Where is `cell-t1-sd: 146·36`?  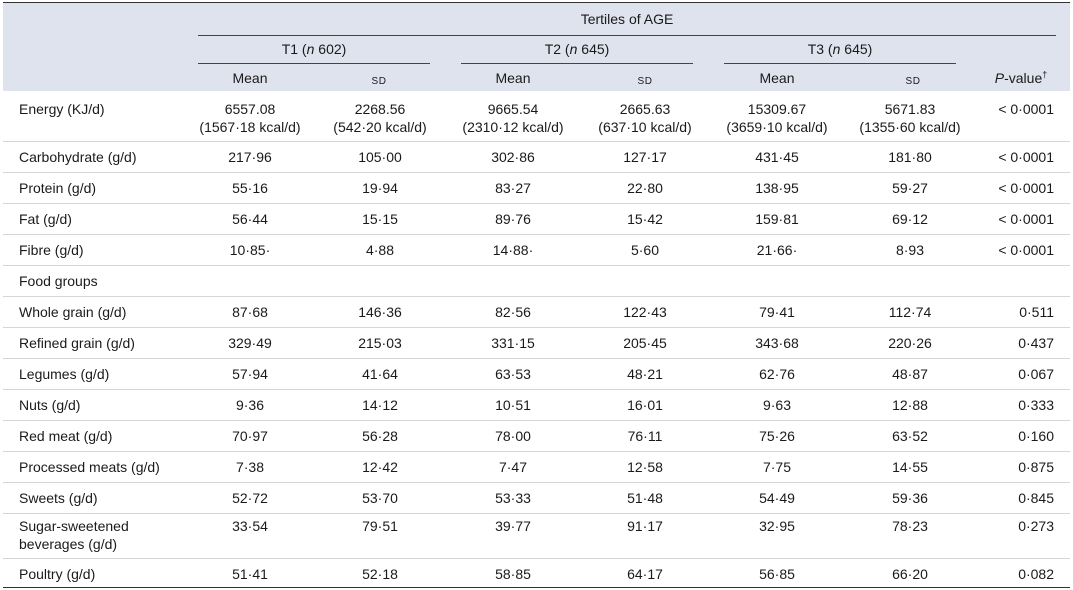 cell-t1-sd: 146·36 is located at coordinates (380, 312).